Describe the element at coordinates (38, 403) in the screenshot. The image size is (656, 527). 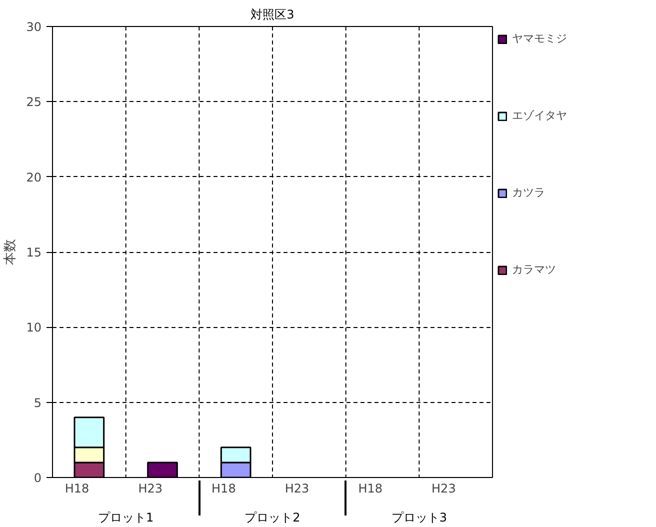
I see `y-tick-label: 5` at that location.